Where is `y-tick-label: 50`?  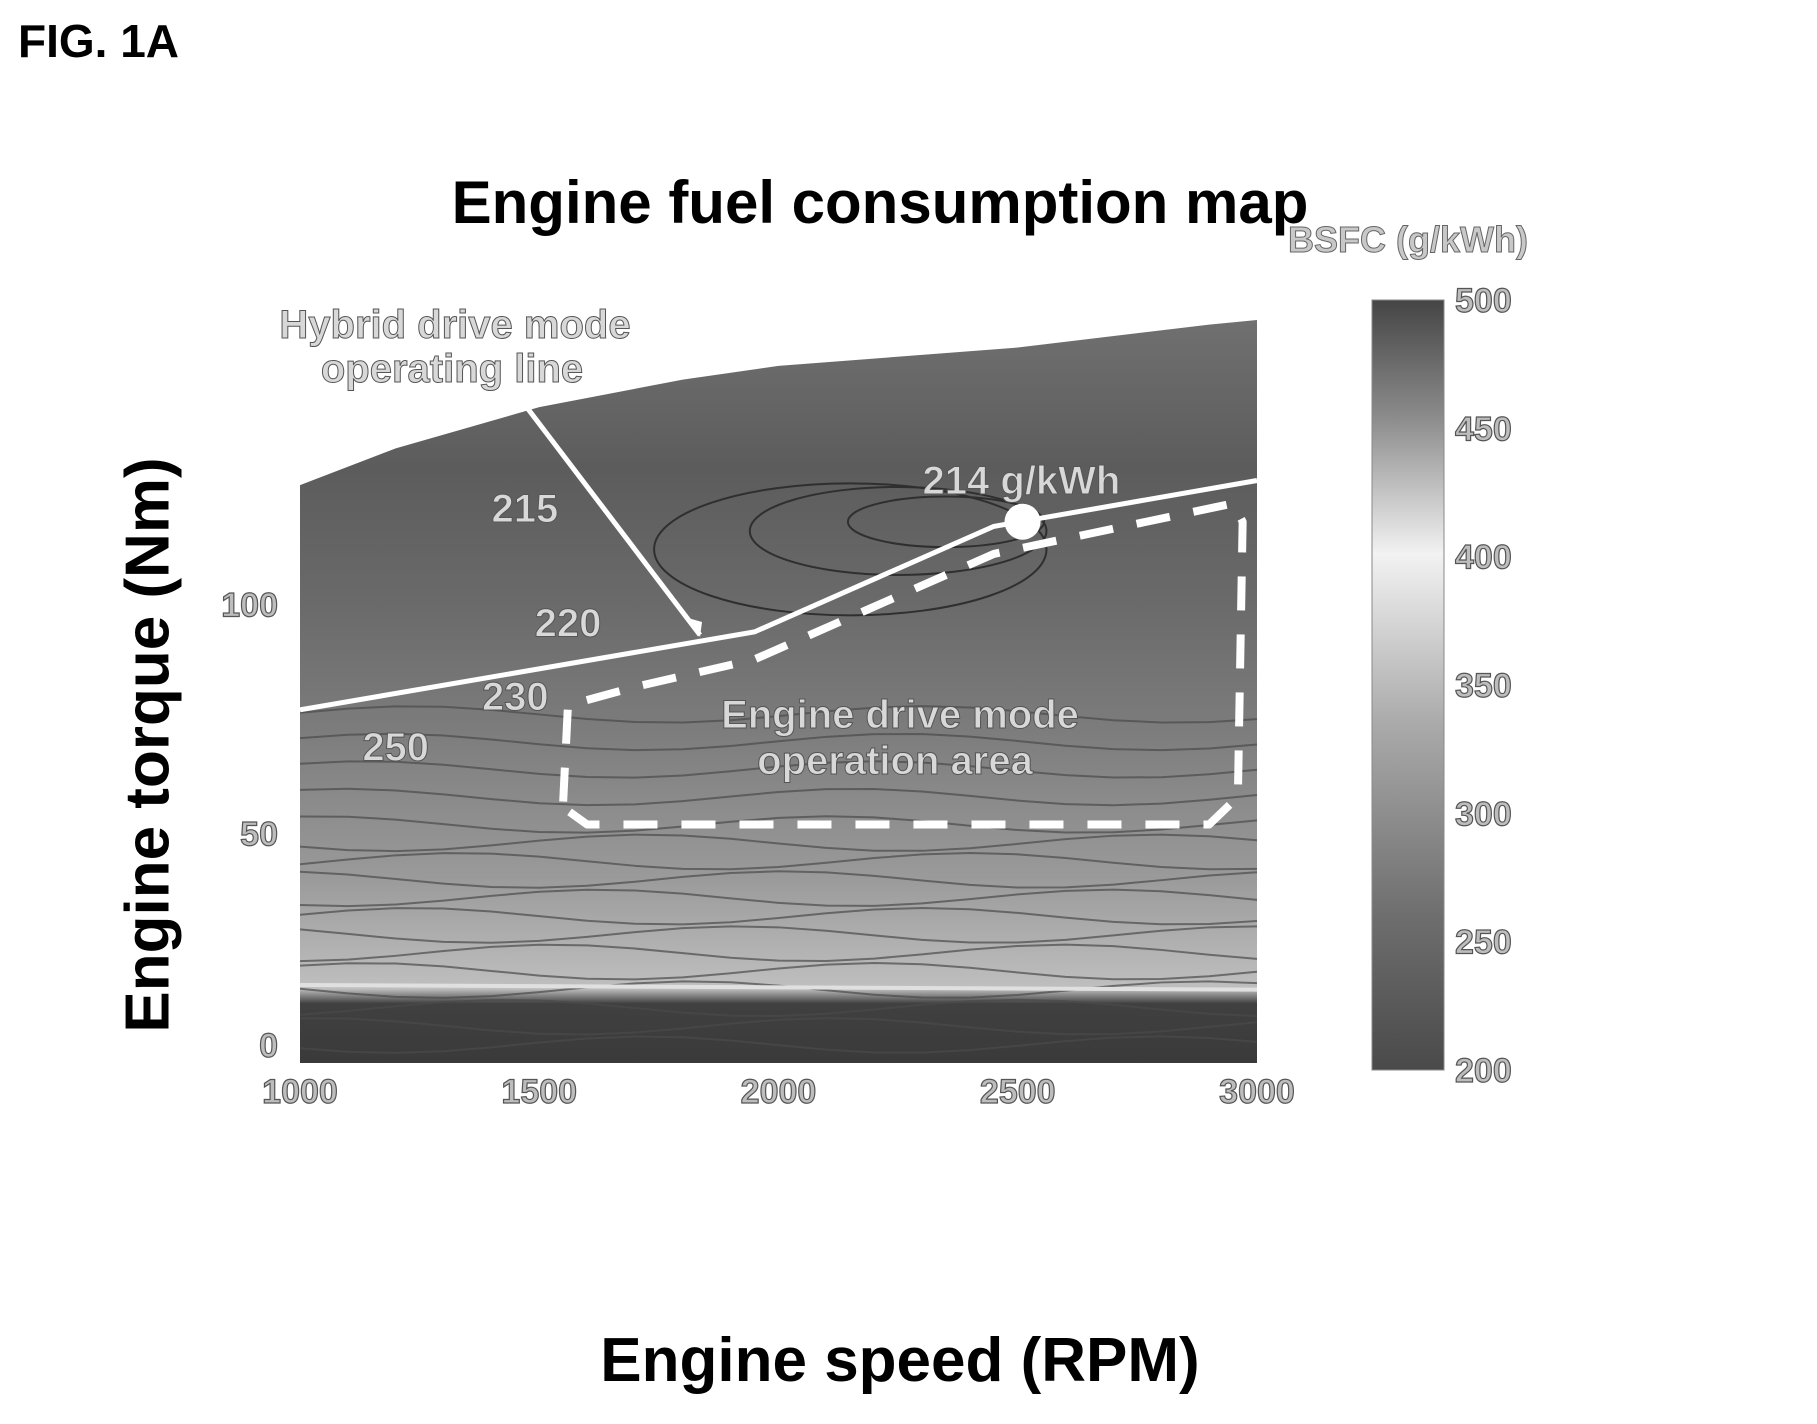 y-tick-label: 50 is located at coordinates (259, 835).